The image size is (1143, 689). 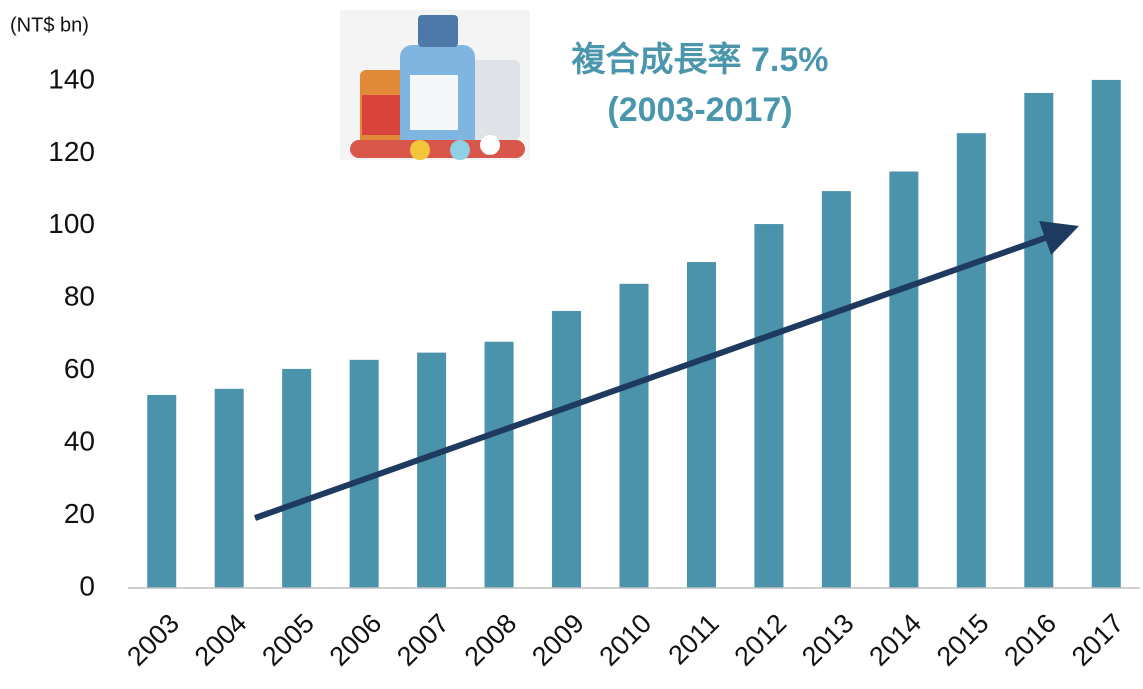 What do you see at coordinates (963, 640) in the screenshot?
I see `x-tick-label: 2015` at bounding box center [963, 640].